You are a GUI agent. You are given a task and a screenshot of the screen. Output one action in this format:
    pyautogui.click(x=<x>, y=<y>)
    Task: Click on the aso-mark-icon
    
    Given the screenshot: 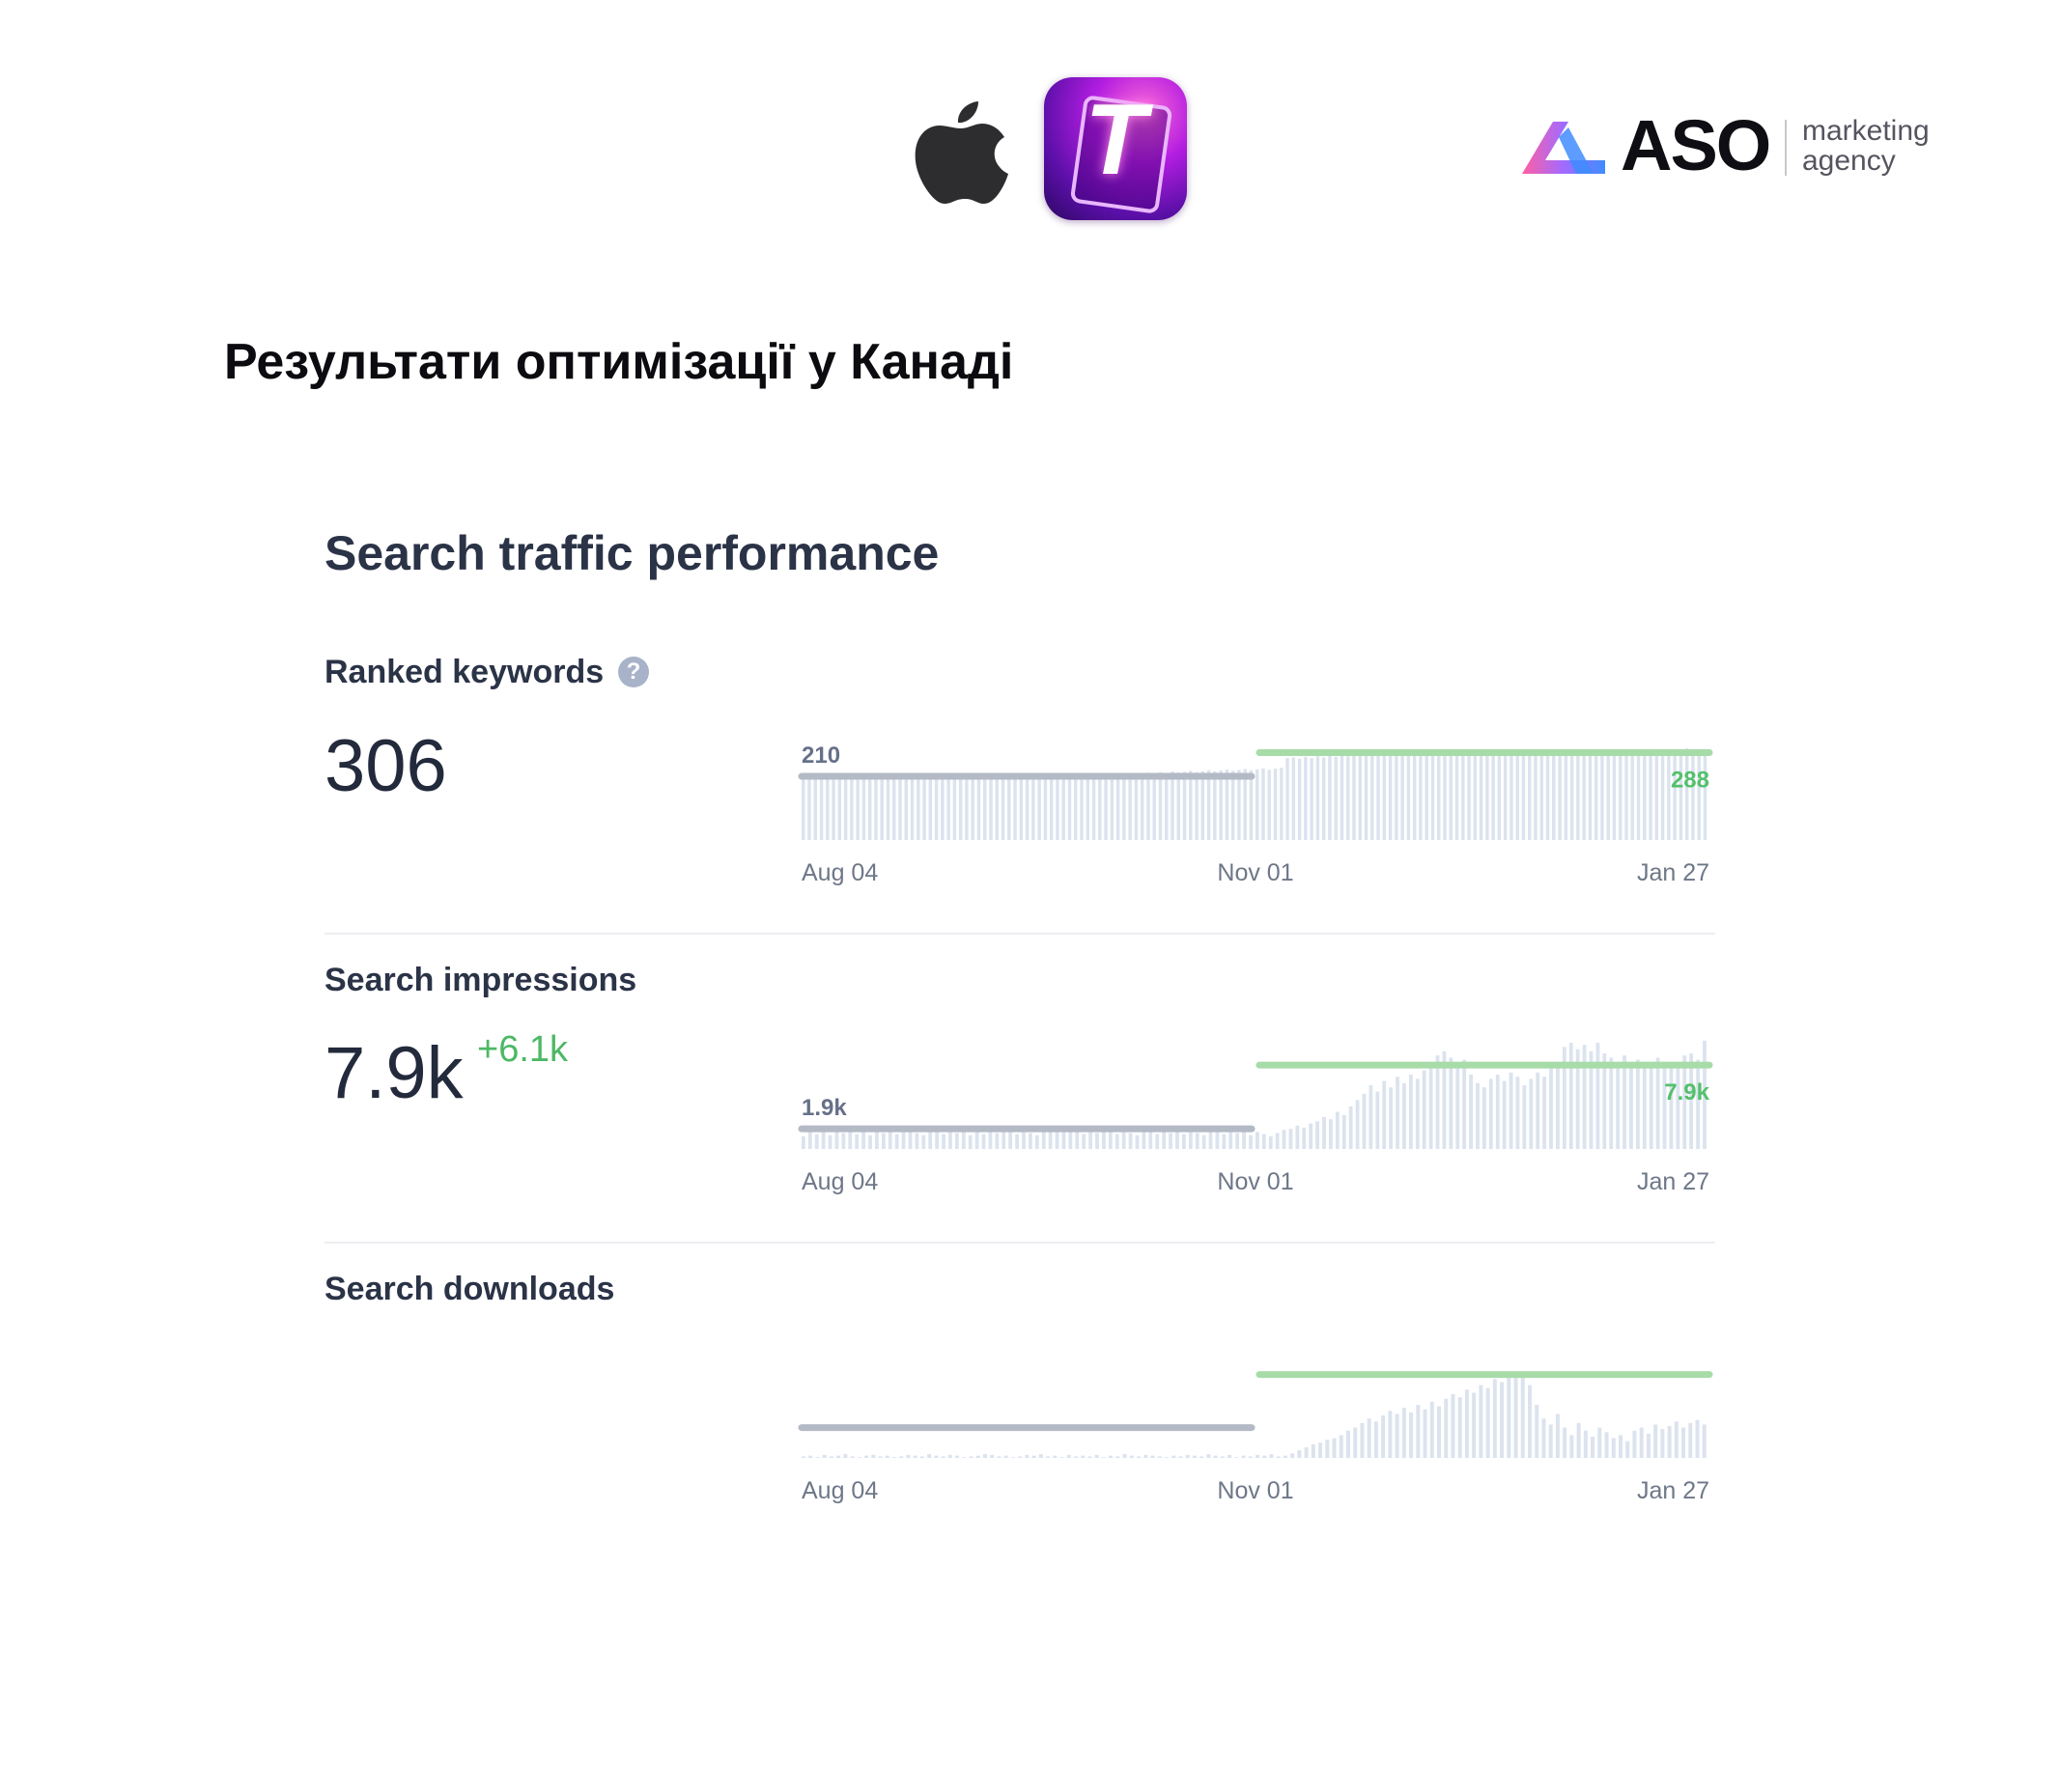 What is the action you would take?
    pyautogui.click(x=1563, y=148)
    